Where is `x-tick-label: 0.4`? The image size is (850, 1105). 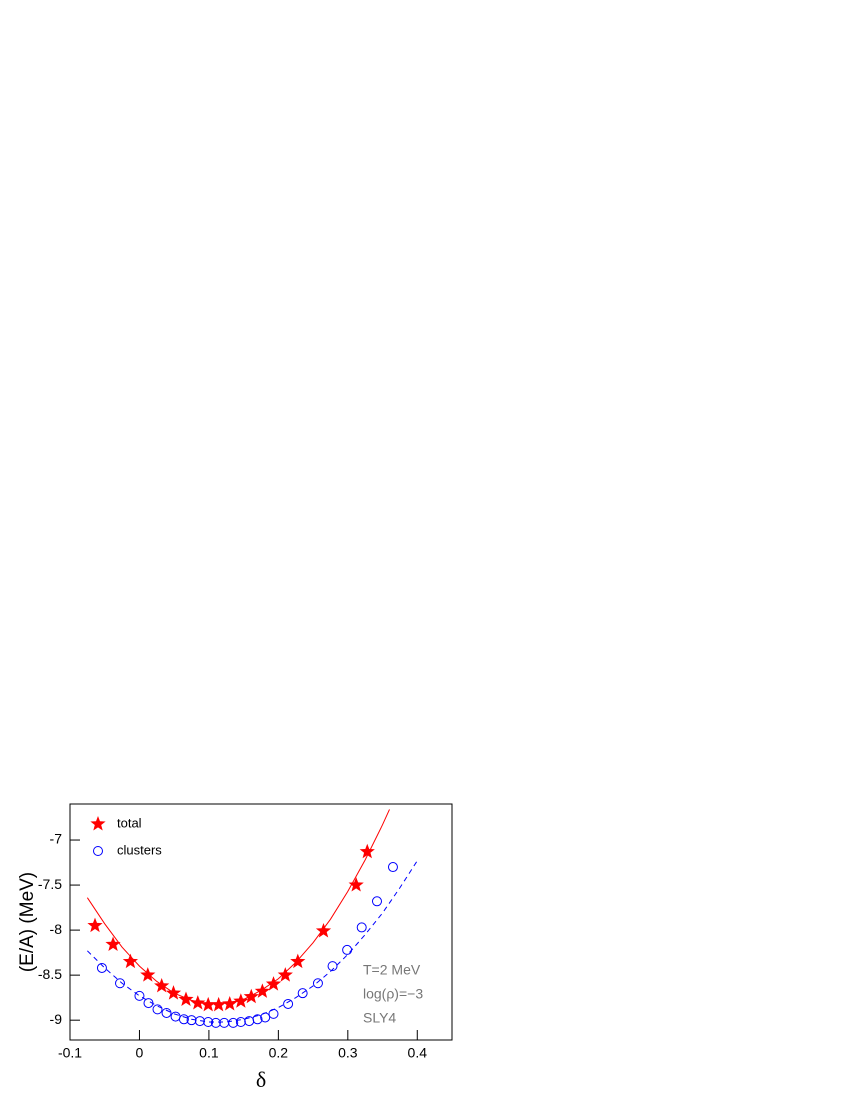 x-tick-label: 0.4 is located at coordinates (418, 1053).